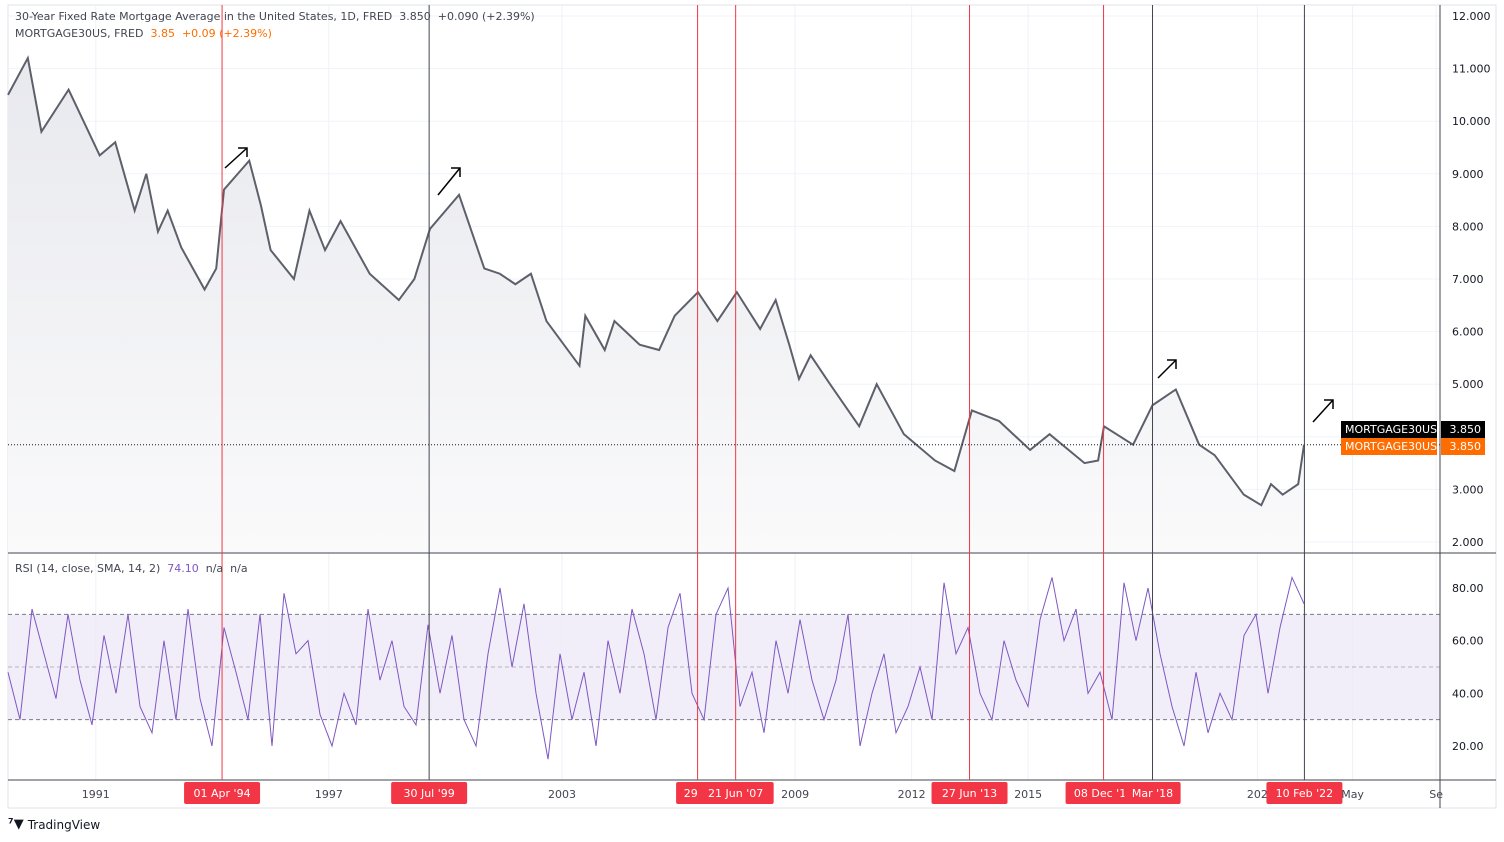 The width and height of the screenshot is (1504, 842). Describe the element at coordinates (1436, 794) in the screenshot. I see `x-tick-label: Se` at that location.